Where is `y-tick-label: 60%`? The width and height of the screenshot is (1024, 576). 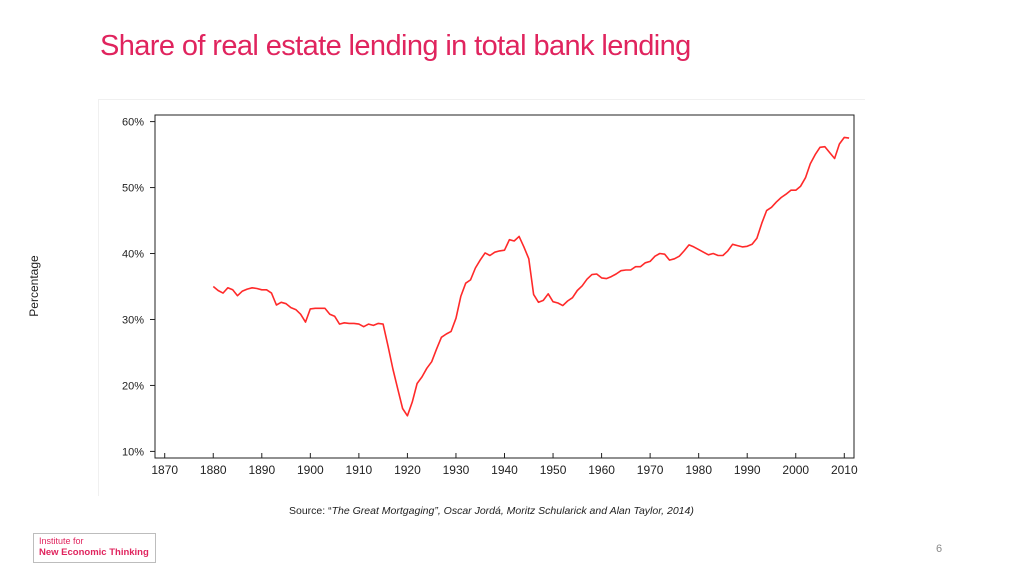
y-tick-label: 60% is located at coordinates (133, 123).